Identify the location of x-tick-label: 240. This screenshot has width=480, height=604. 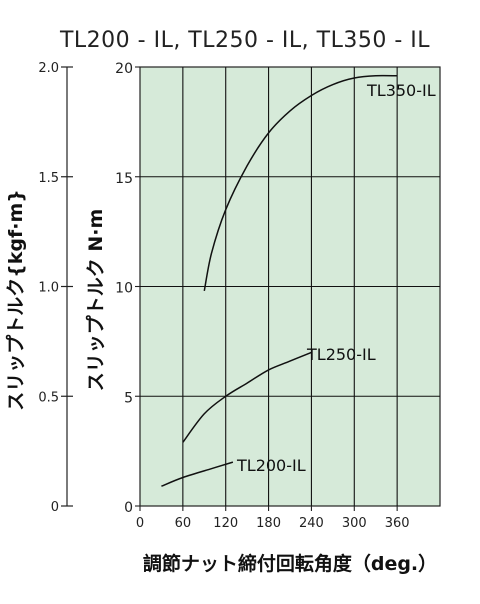
(311, 523).